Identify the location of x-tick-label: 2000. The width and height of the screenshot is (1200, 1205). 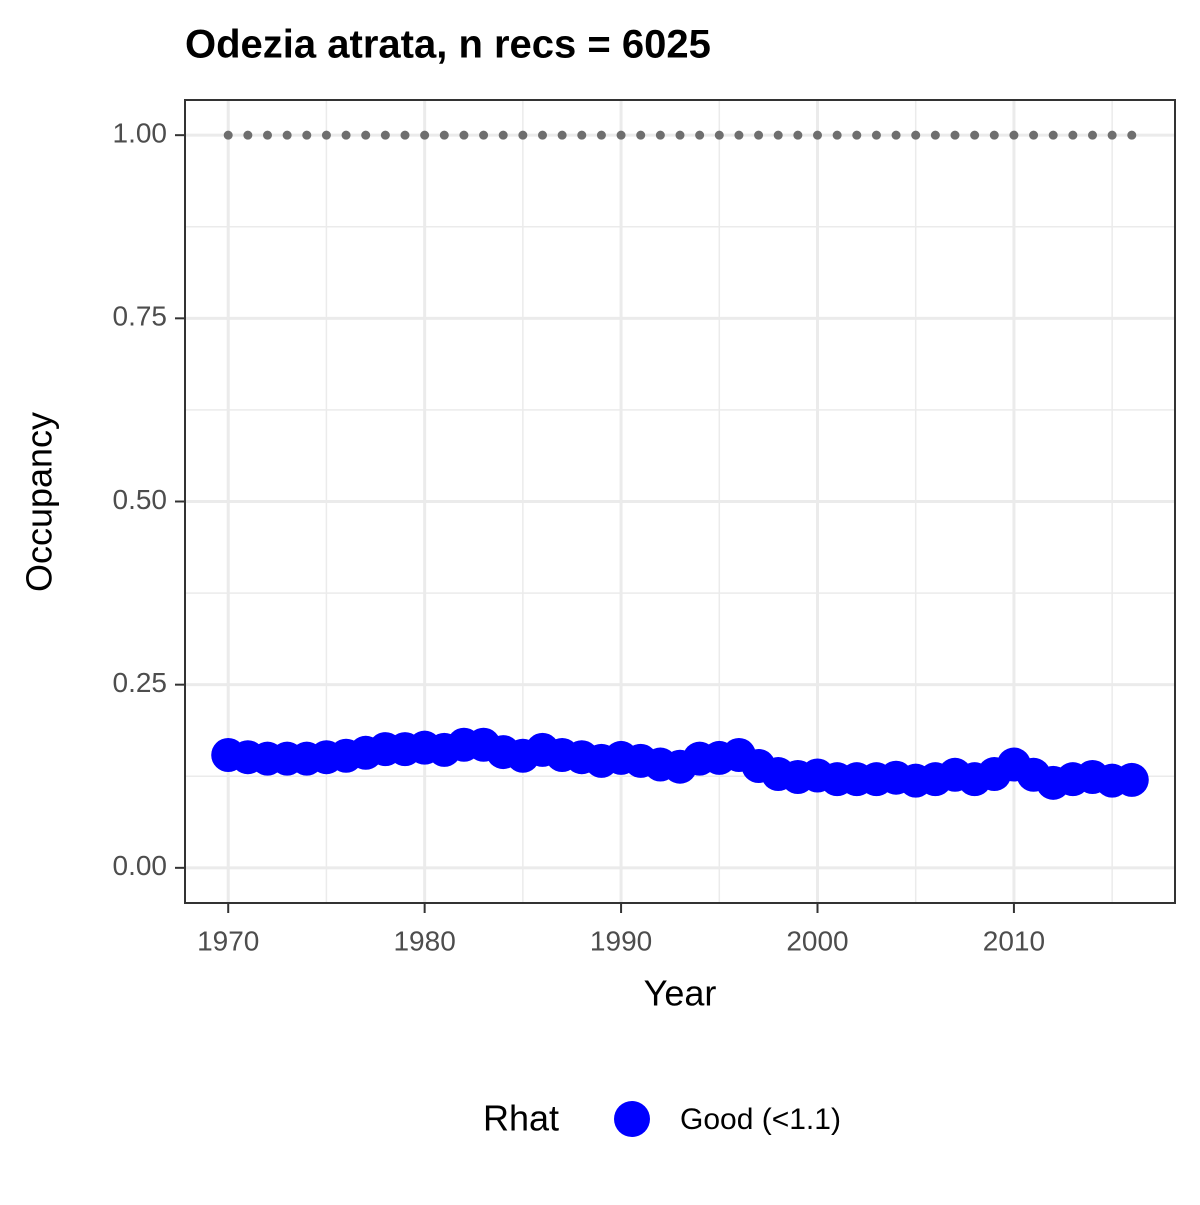
(817, 940).